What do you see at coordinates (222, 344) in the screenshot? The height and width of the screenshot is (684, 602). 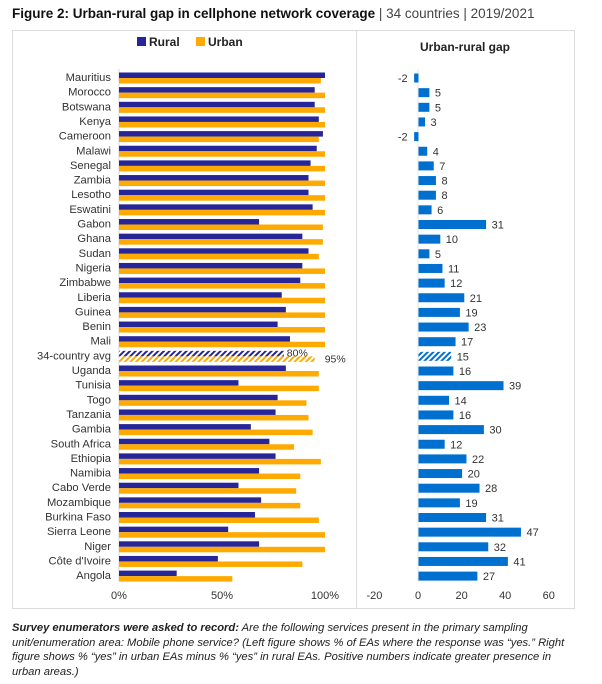 I see `bar-urban-mali` at bounding box center [222, 344].